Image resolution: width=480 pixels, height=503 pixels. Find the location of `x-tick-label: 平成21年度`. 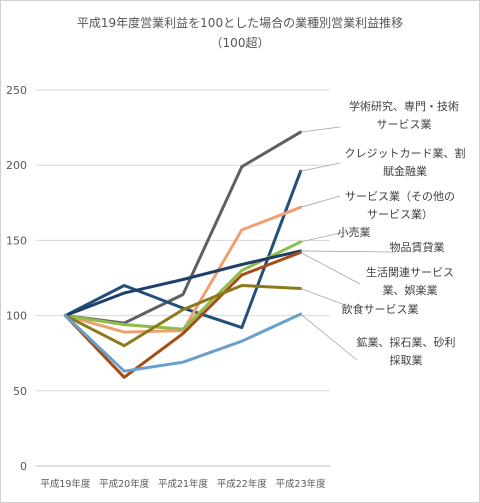

x-tick-label: 平成21年度 is located at coordinates (183, 484).